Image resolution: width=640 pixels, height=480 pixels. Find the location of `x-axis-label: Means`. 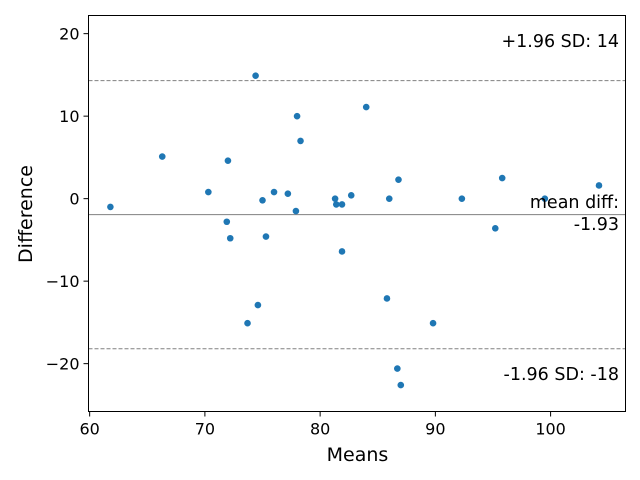

x-axis-label: Means is located at coordinates (358, 455).